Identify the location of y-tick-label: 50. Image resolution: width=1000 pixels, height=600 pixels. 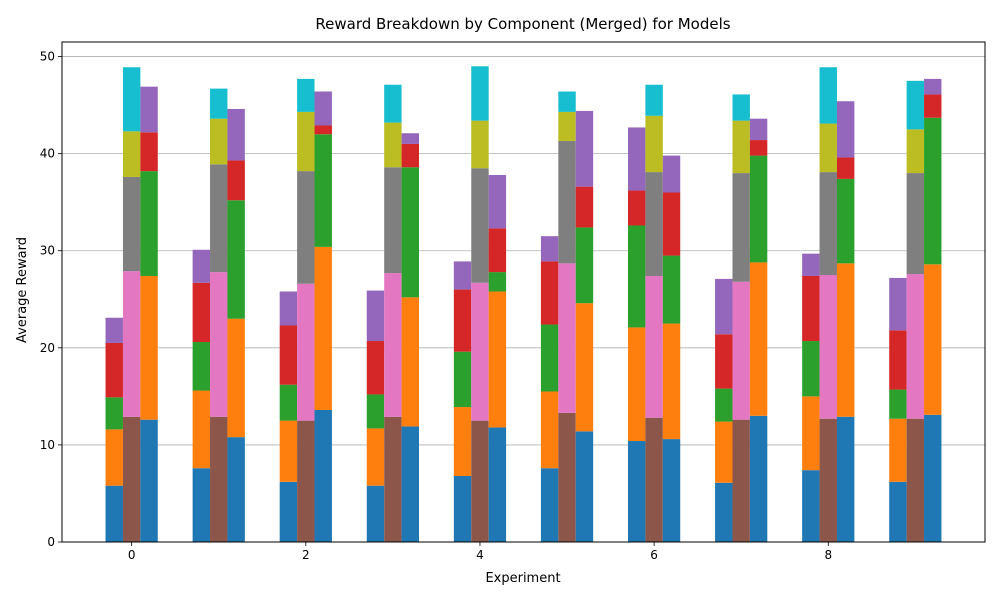
(47, 57).